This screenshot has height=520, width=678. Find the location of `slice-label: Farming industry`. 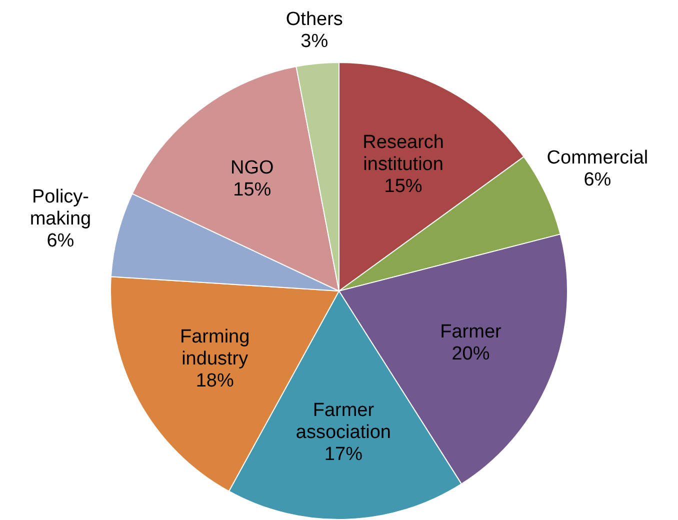

slice-label: Farming industry is located at coordinates (215, 348).